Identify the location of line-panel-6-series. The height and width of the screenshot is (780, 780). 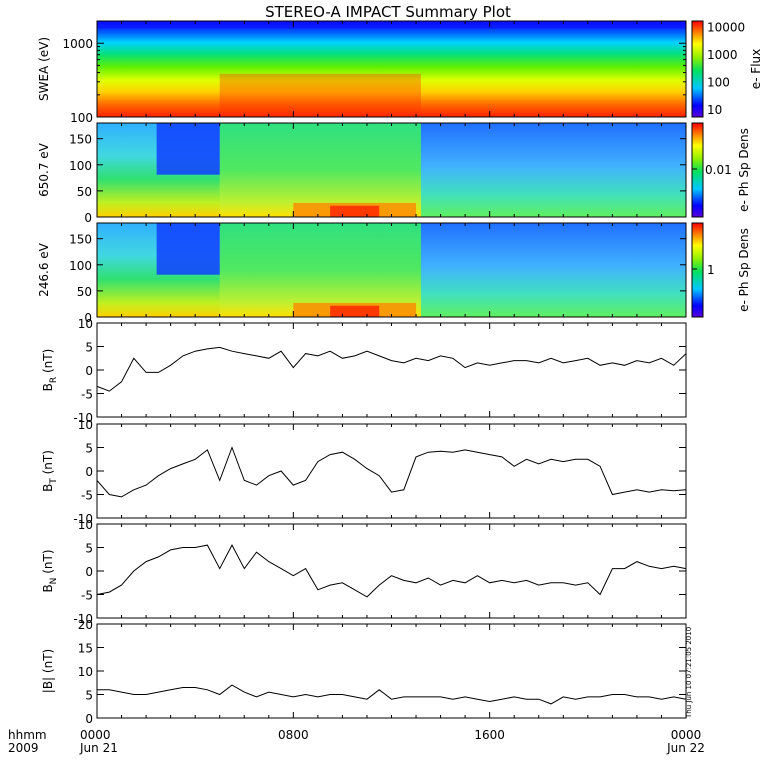
(392, 694).